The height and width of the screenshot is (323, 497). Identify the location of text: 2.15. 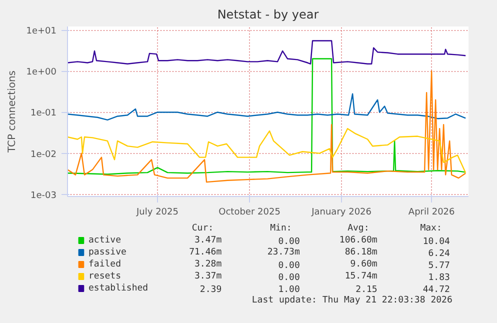
(367, 290).